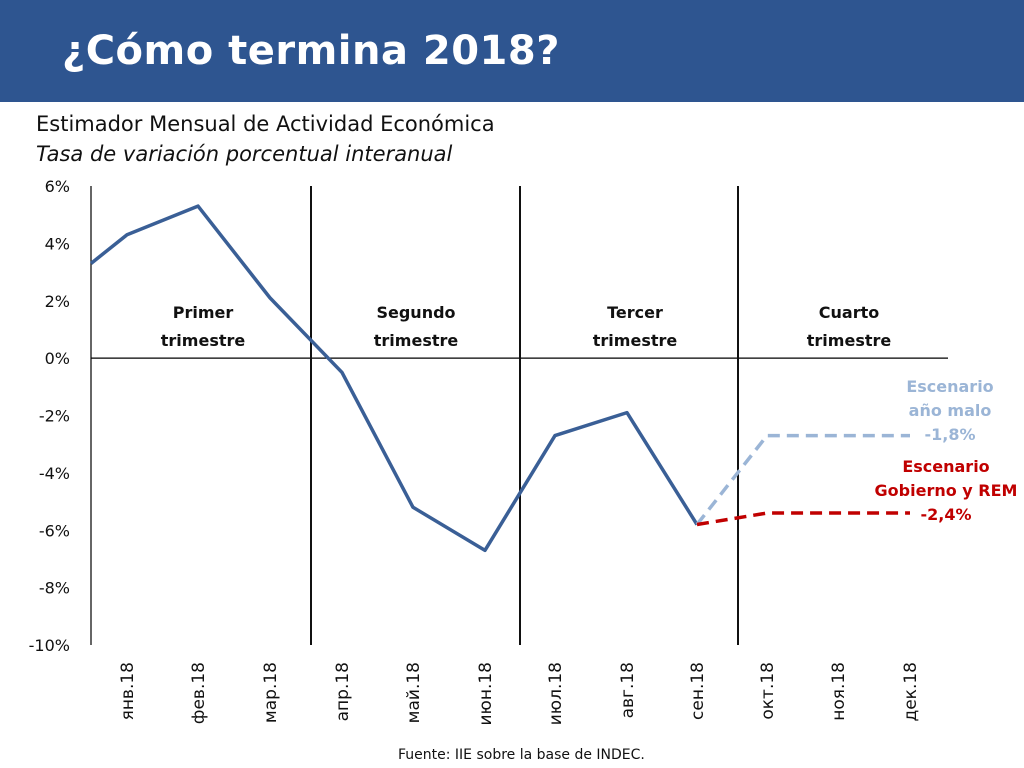 Image resolution: width=1024 pixels, height=768 pixels. What do you see at coordinates (199, 693) in the screenshot?
I see `x-tick-label: фев.18` at bounding box center [199, 693].